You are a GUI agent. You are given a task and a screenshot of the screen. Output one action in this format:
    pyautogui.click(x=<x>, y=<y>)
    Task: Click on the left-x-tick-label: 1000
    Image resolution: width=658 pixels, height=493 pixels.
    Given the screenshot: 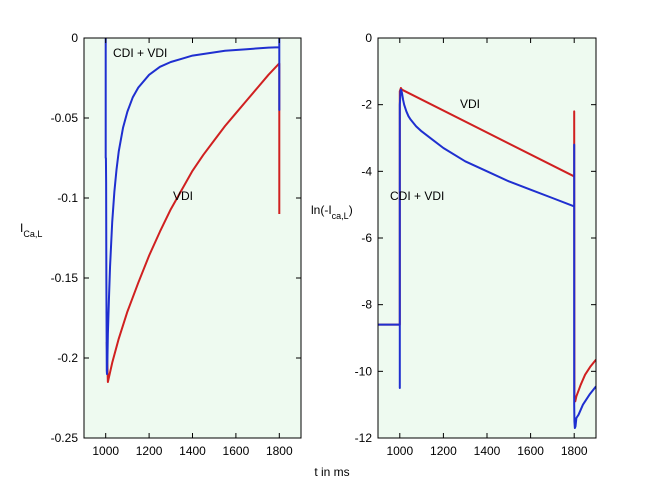 What is the action you would take?
    pyautogui.click(x=105, y=451)
    